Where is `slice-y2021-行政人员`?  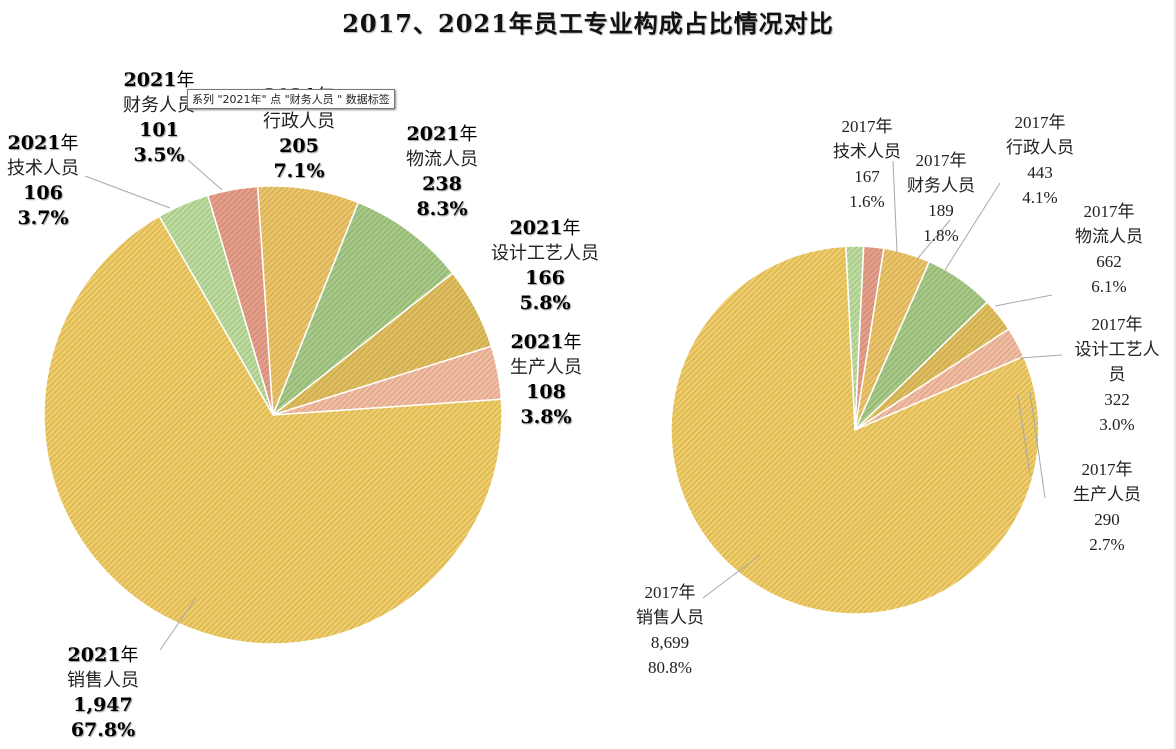
slice-y2021-行政人员 is located at coordinates (308, 300).